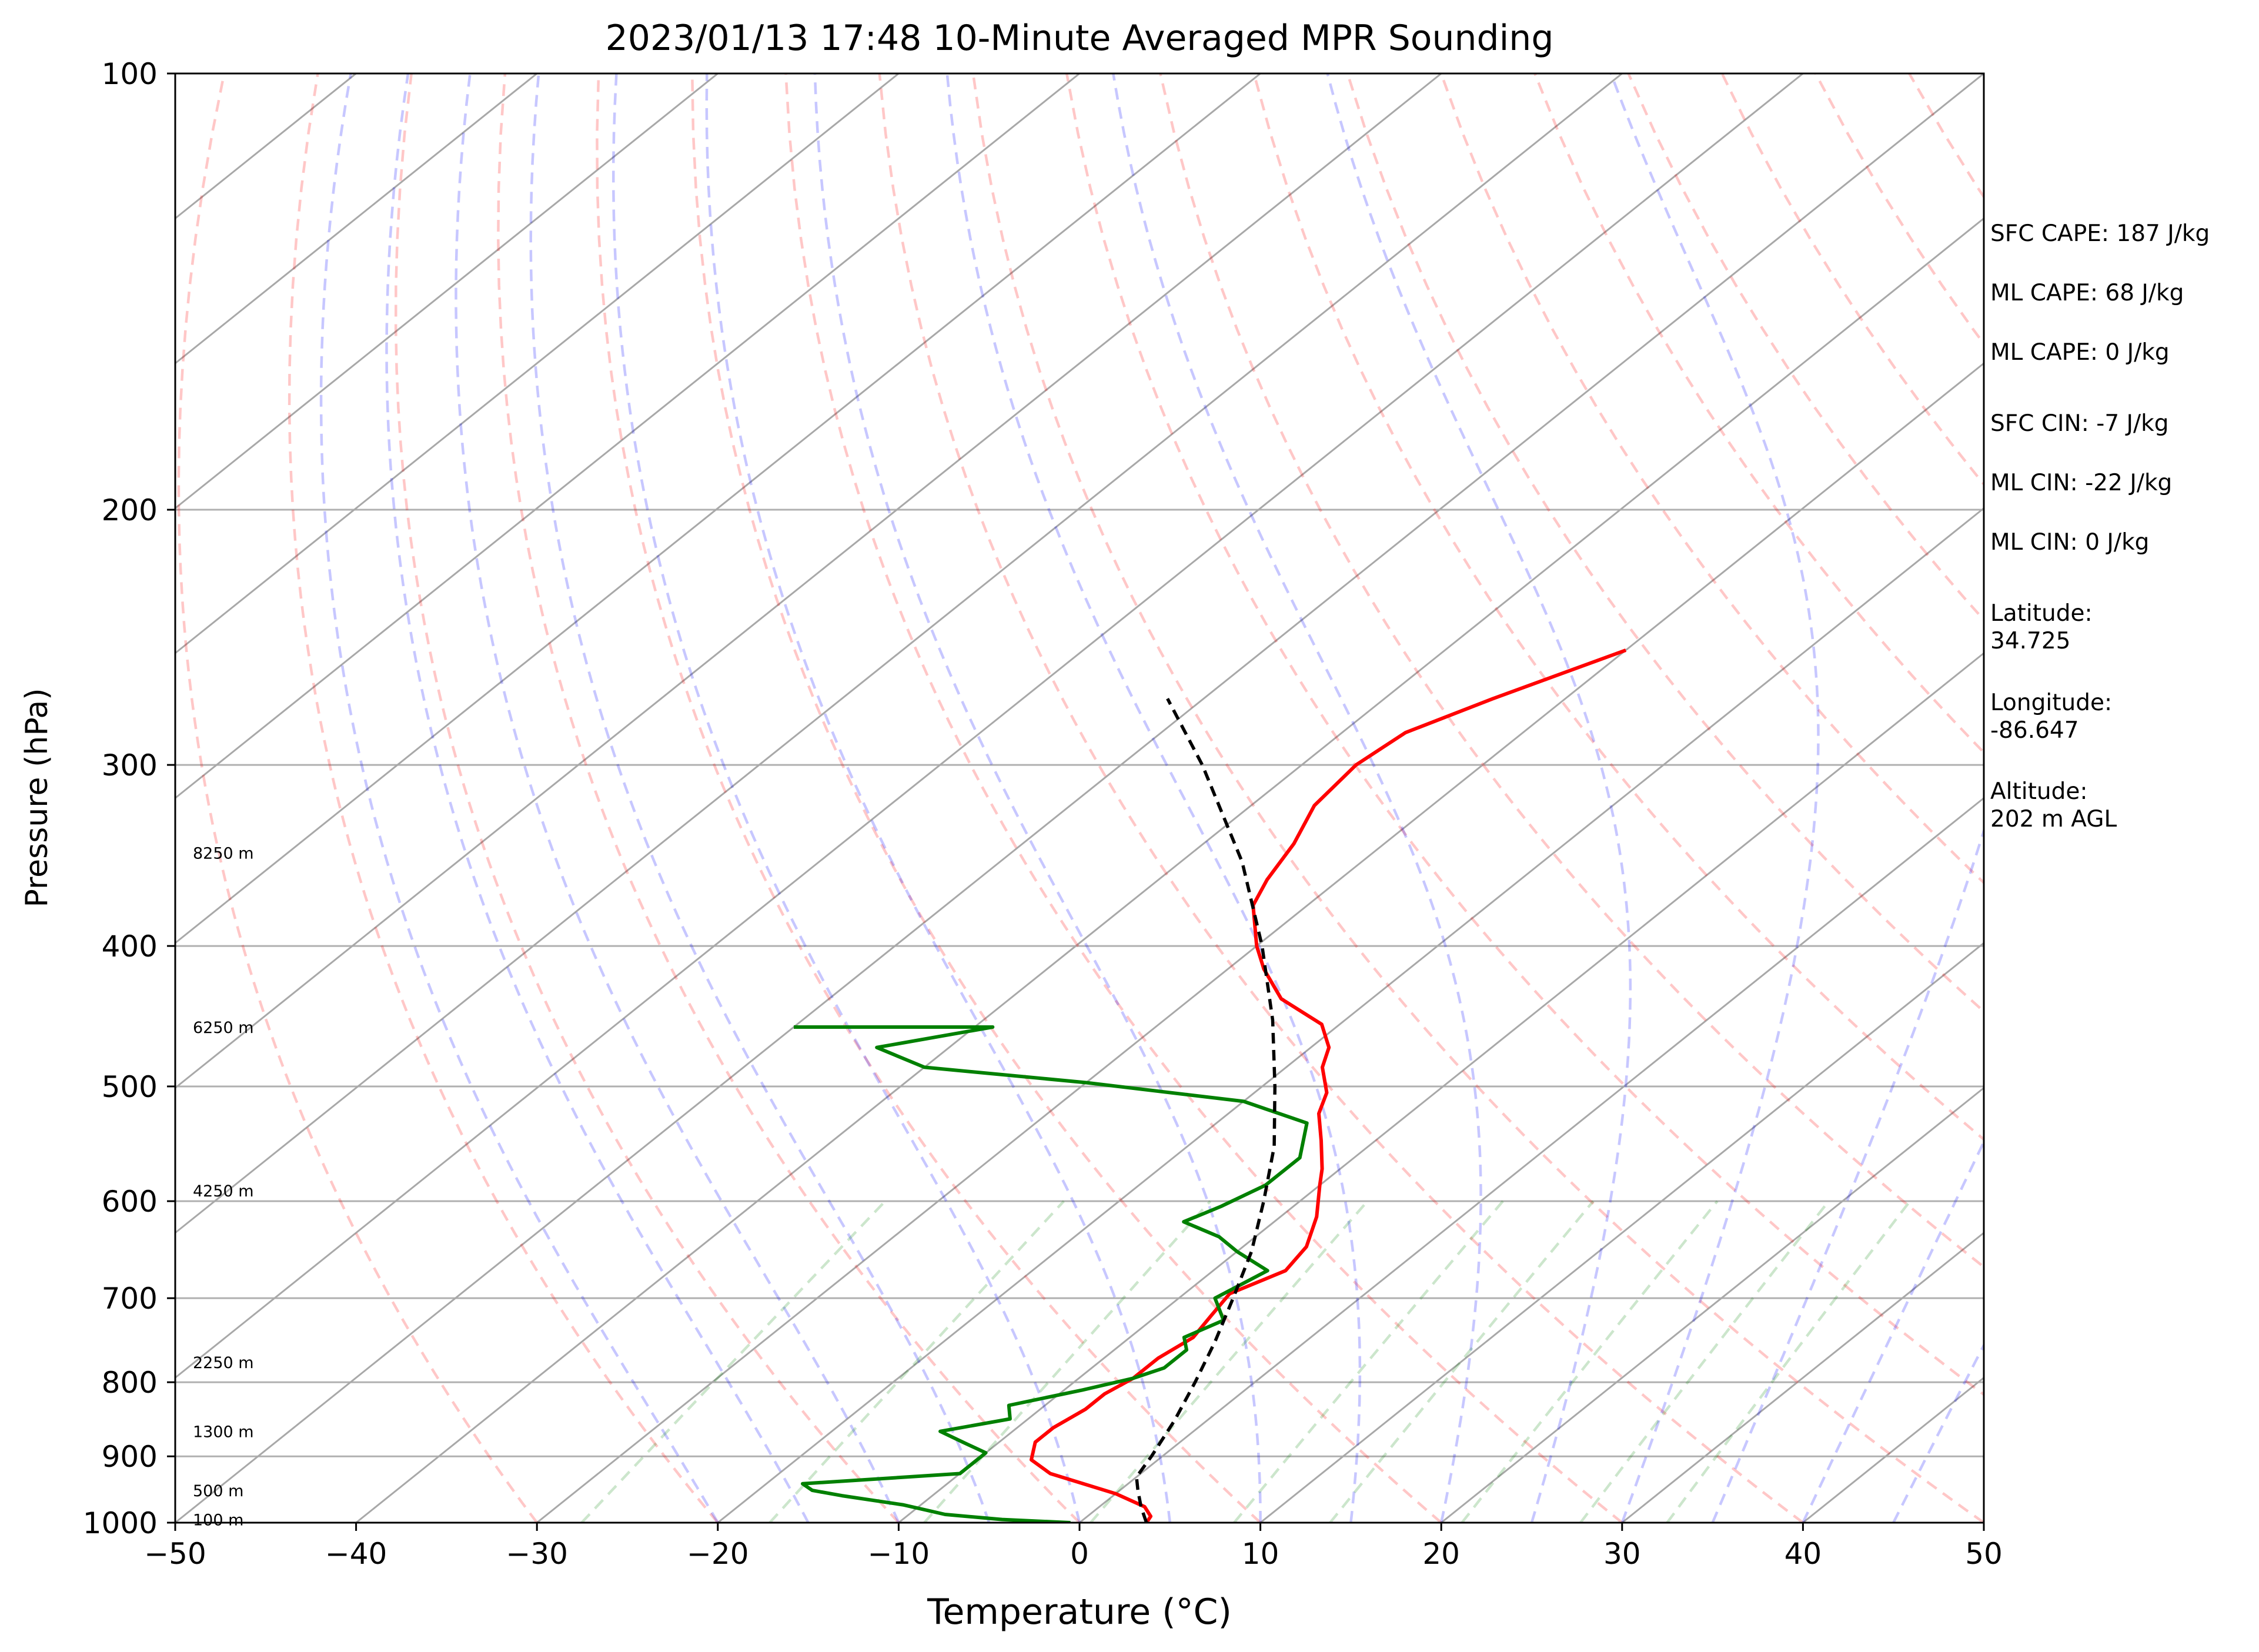 The image size is (2259, 1652). What do you see at coordinates (2034, 730) in the screenshot?
I see `longitude-value: -86.647` at bounding box center [2034, 730].